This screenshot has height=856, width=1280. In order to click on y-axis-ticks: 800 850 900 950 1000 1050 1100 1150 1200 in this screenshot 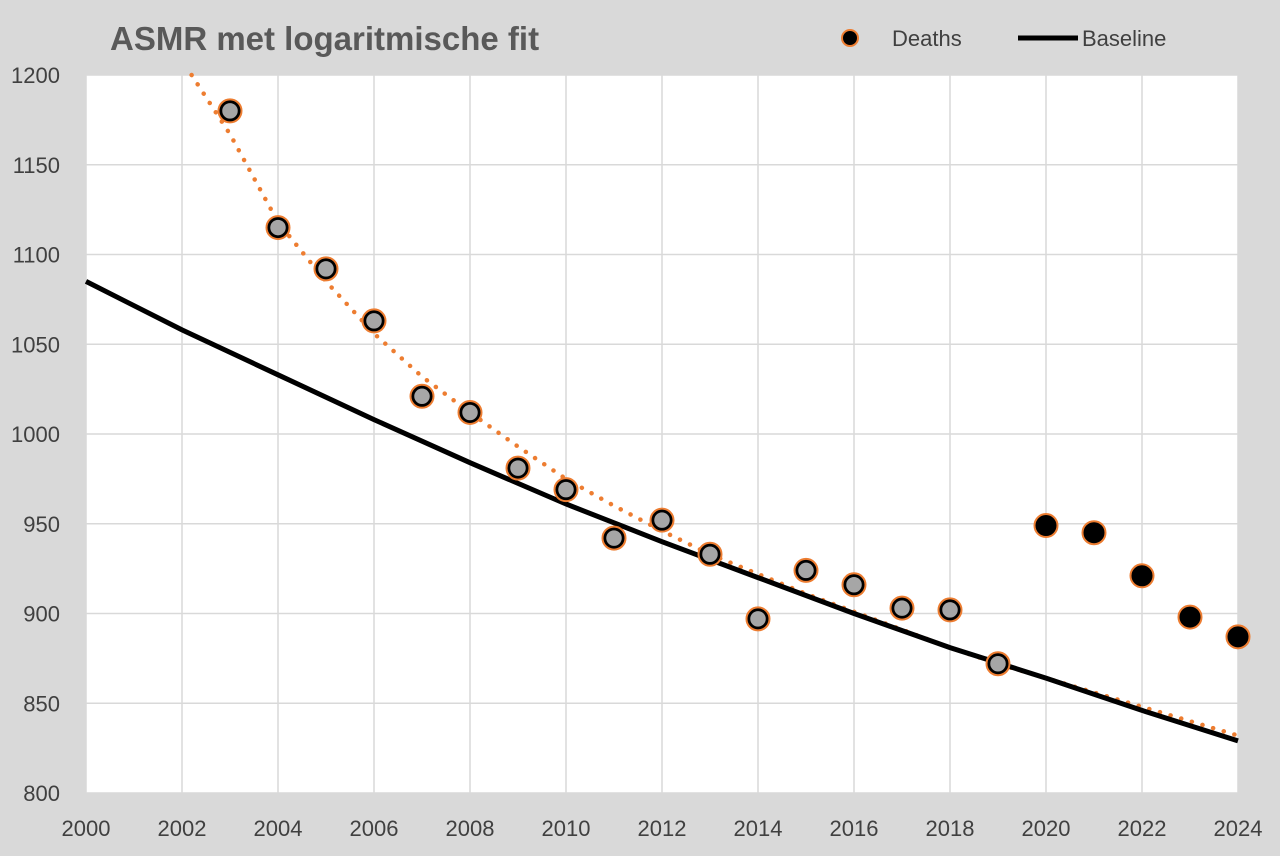, I will do `click(35, 434)`.